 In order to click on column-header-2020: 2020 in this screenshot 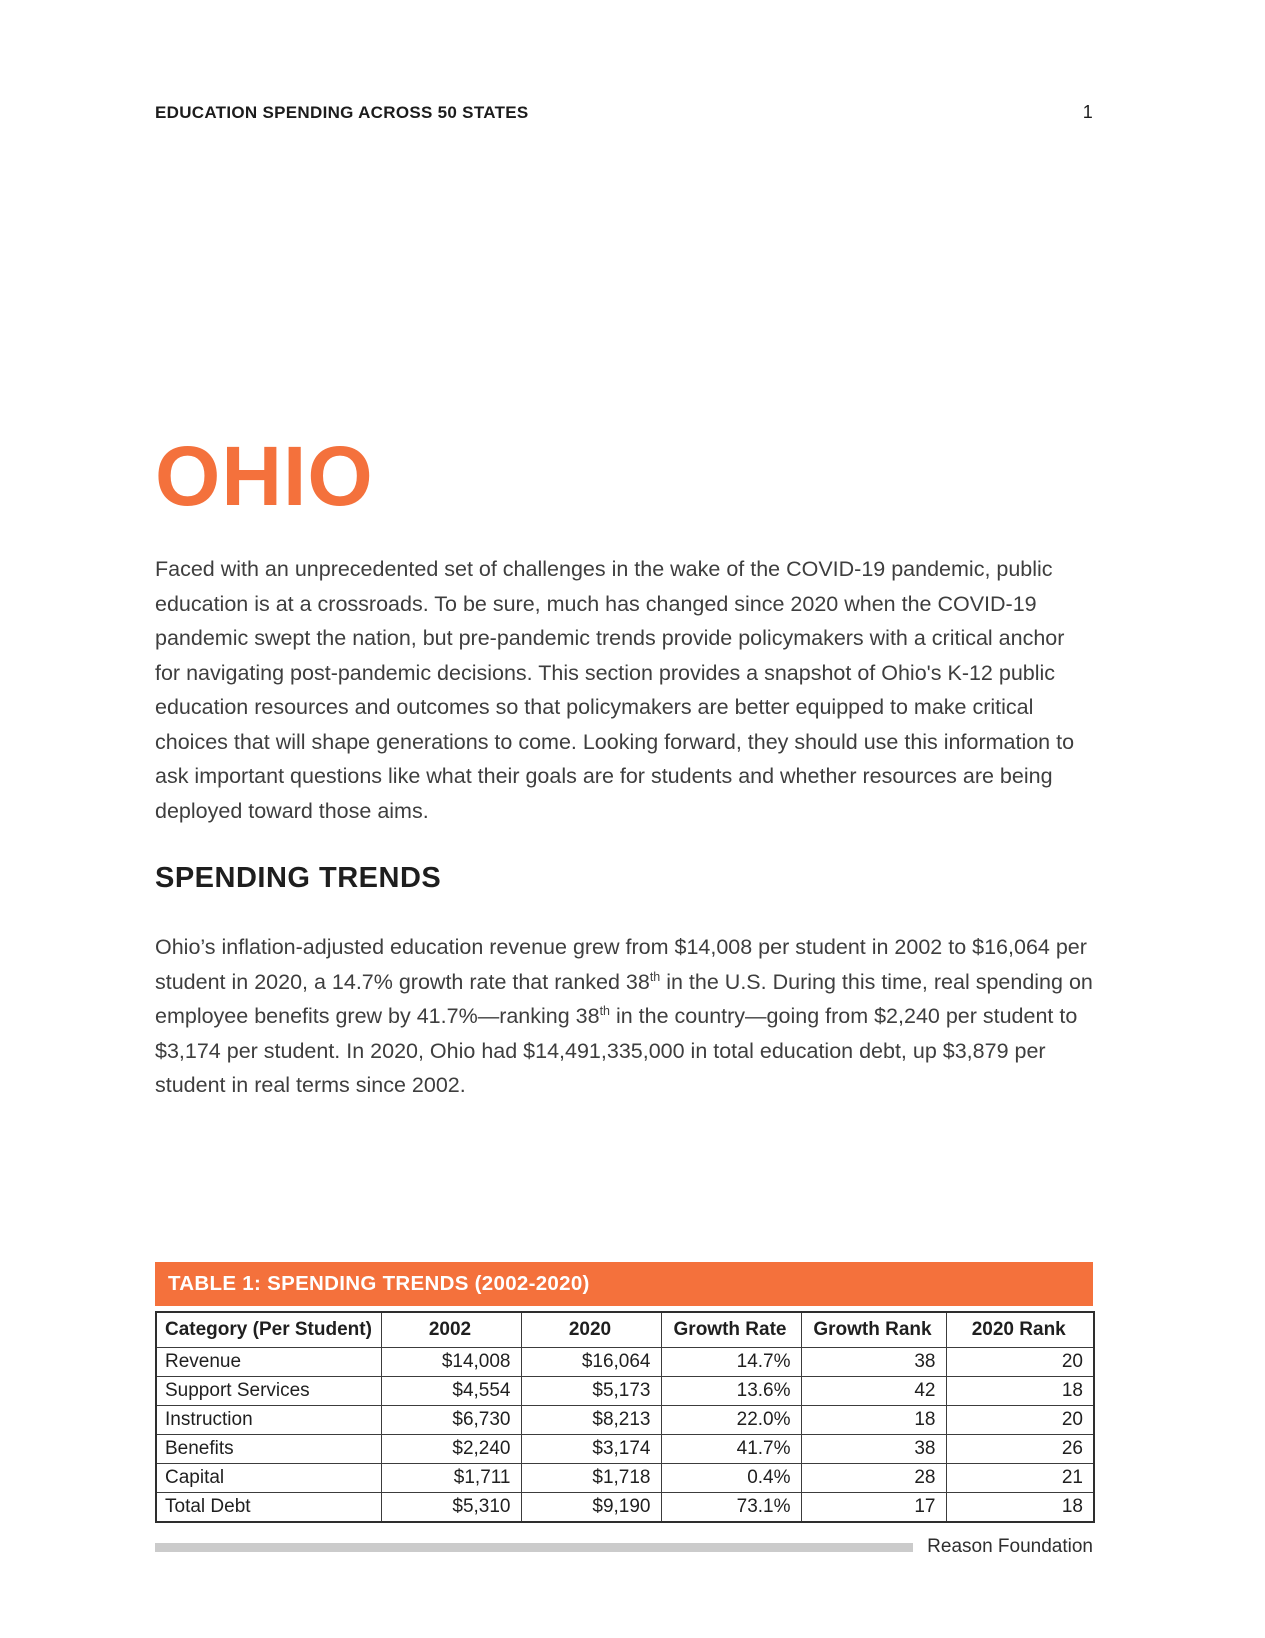, I will do `click(591, 1329)`.